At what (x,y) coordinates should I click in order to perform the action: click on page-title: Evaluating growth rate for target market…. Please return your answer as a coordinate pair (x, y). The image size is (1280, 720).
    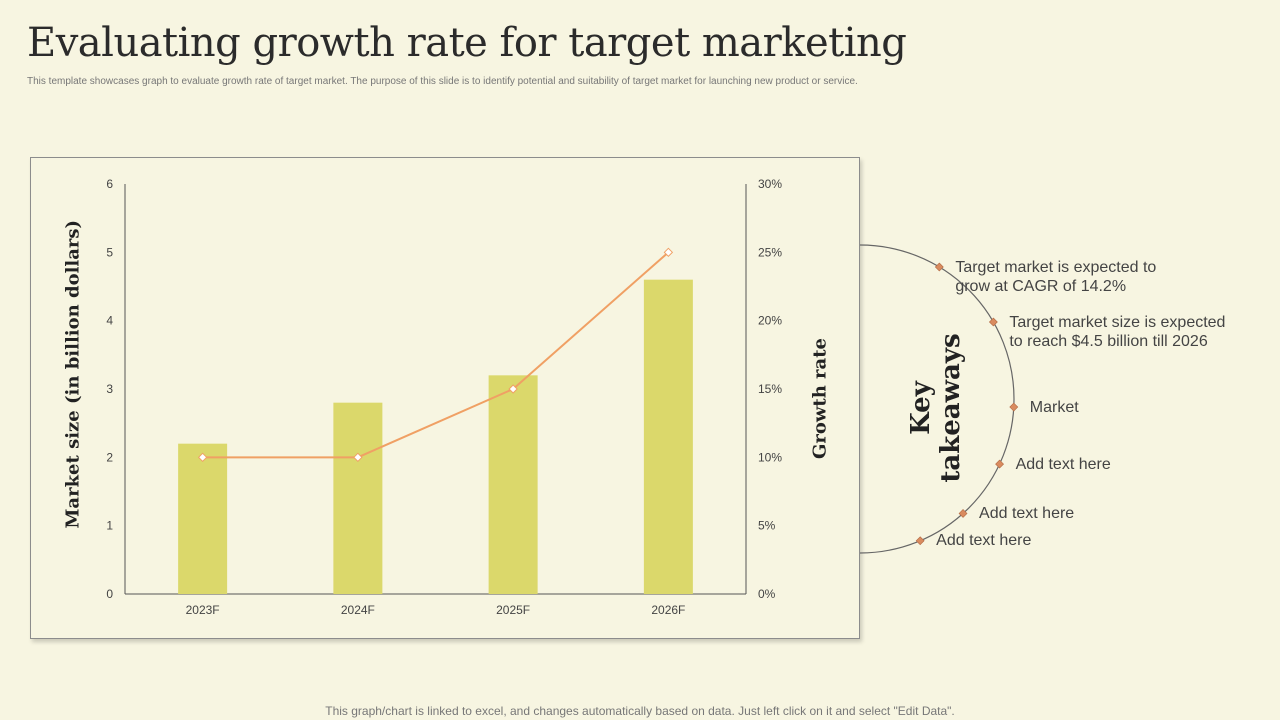
    Looking at the image, I should click on (467, 43).